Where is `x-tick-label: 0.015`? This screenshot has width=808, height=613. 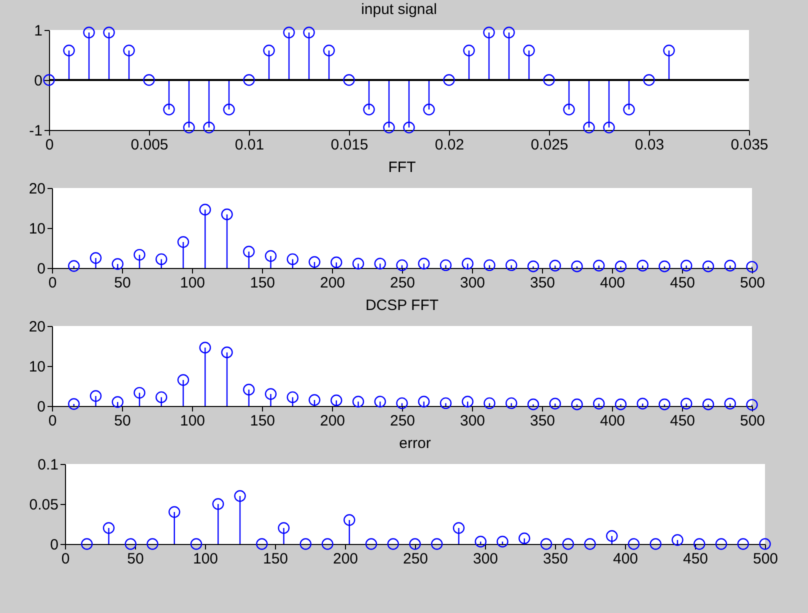
x-tick-label: 0.015 is located at coordinates (349, 145).